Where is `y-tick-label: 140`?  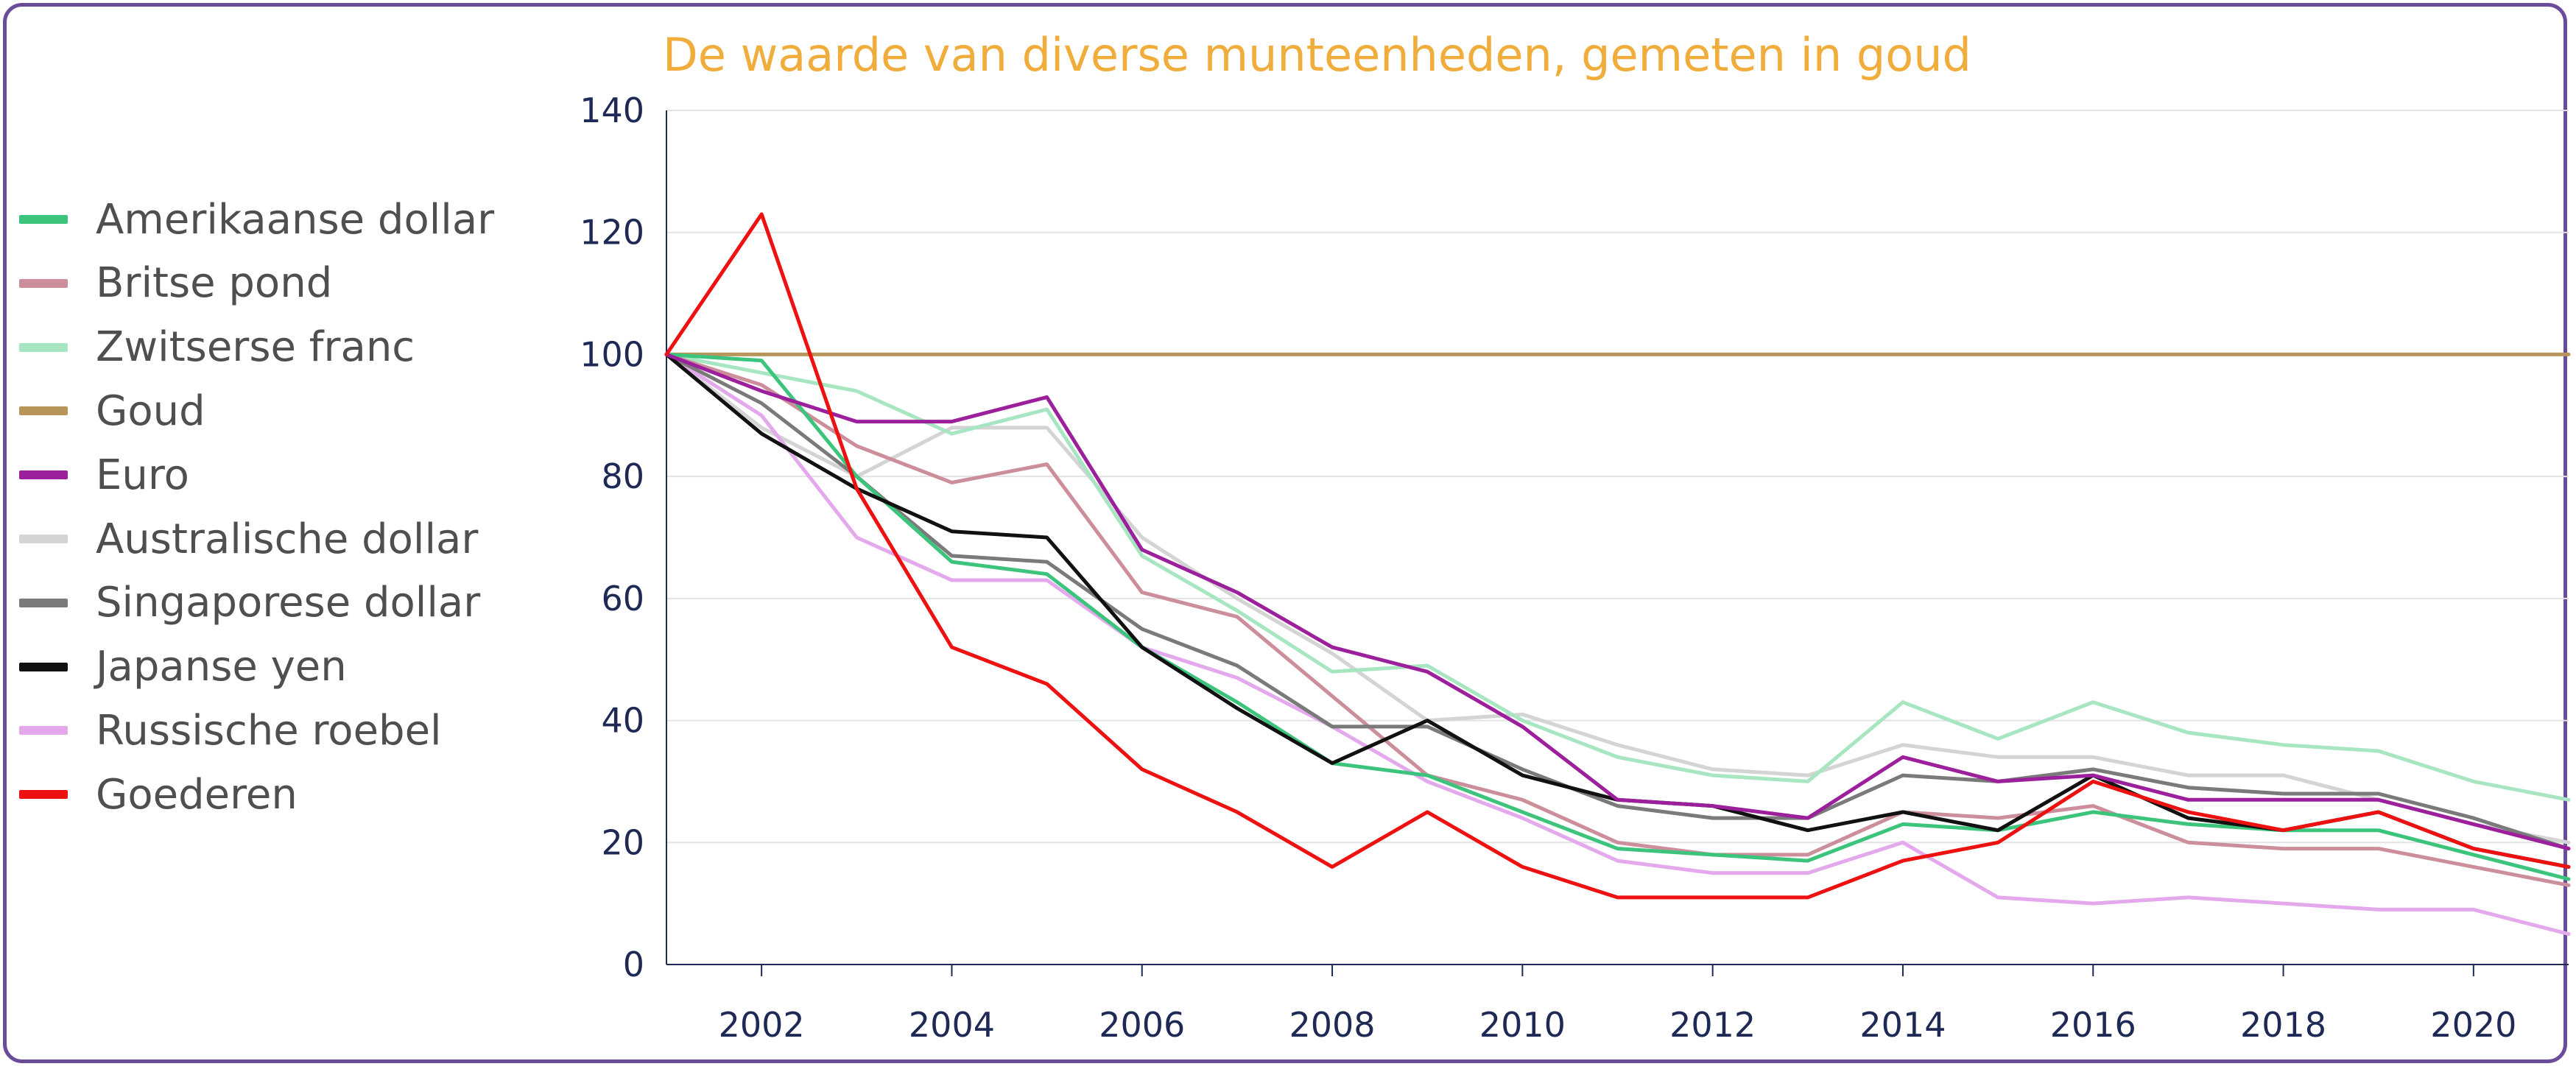
y-tick-label: 140 is located at coordinates (612, 110).